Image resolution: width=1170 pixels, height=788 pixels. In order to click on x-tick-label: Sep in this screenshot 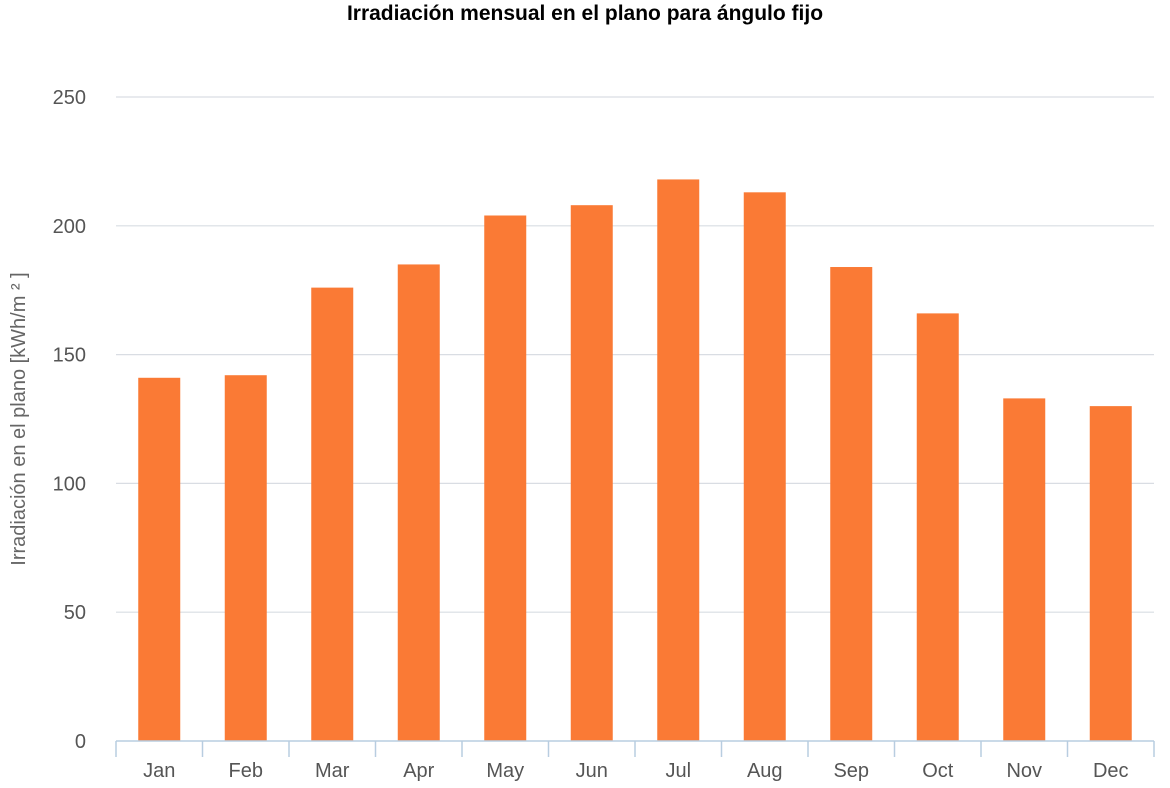, I will do `click(851, 771)`.